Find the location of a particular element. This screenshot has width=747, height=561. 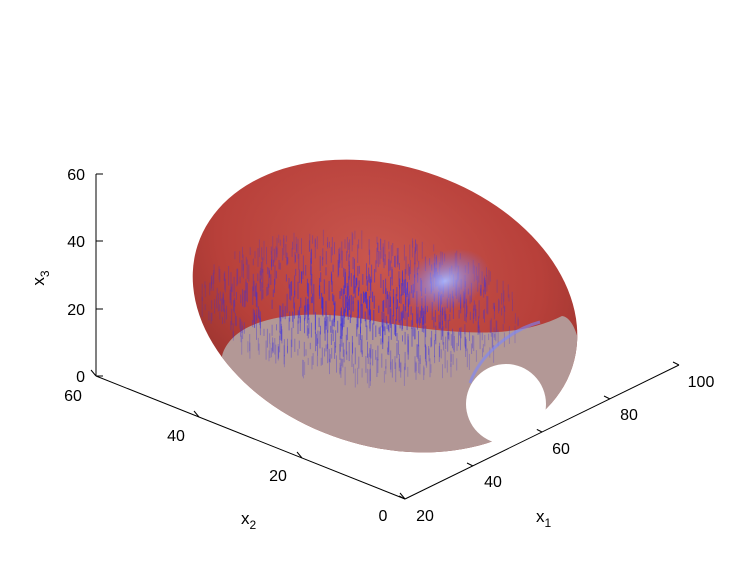

x2-tick-label: 60 is located at coordinates (73, 396).